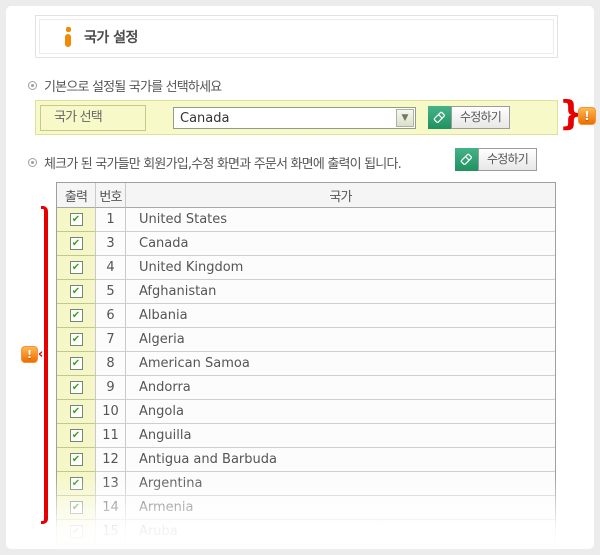 Image resolution: width=600 pixels, height=555 pixels. What do you see at coordinates (68, 36) in the screenshot?
I see `info-bar-icon` at bounding box center [68, 36].